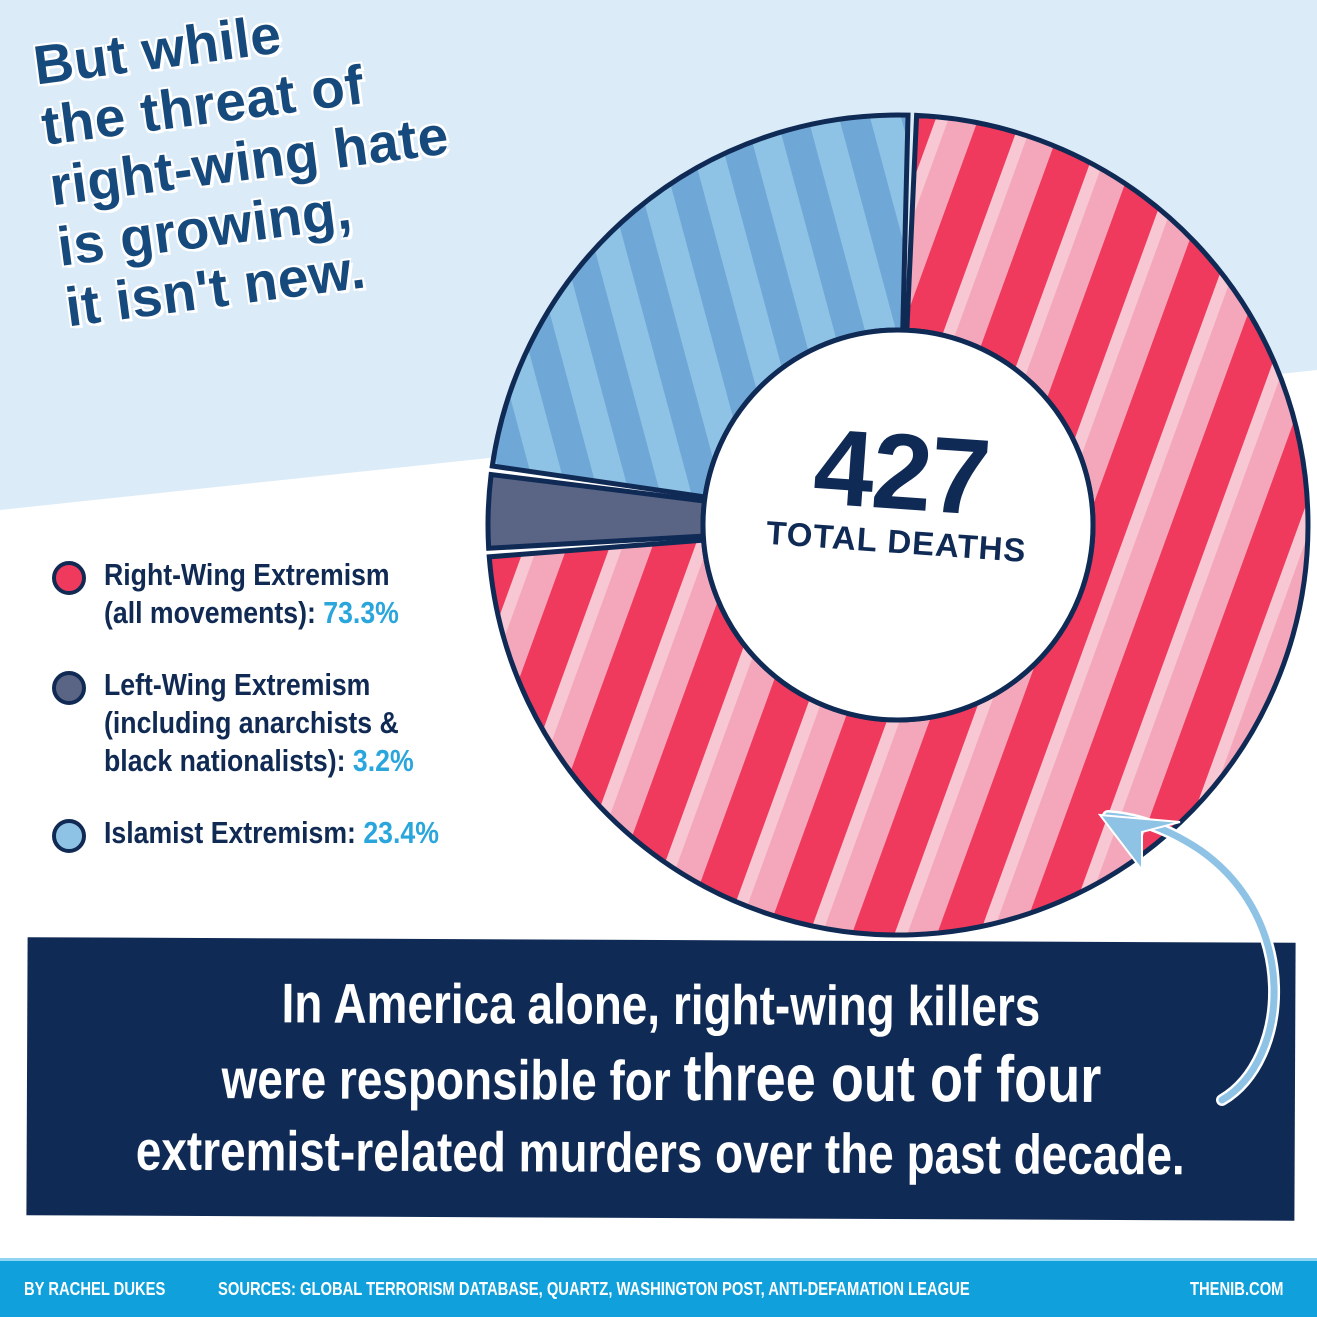 The image size is (1317, 1322). I want to click on legend-label-line: black nationalists): 3.2%, so click(259, 761).